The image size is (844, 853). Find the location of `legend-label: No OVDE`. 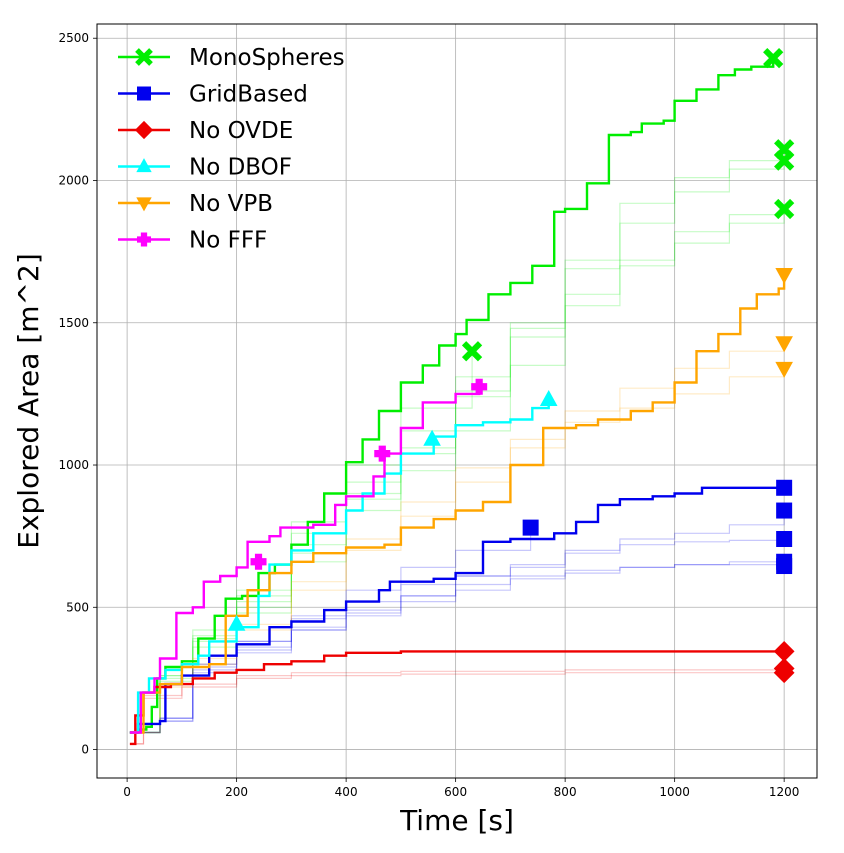

legend-label: No OVDE is located at coordinates (241, 131).